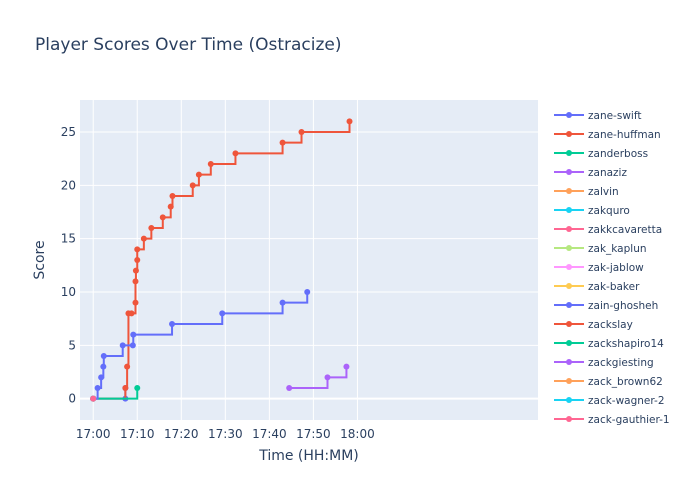 The image size is (700, 500). Describe the element at coordinates (72, 345) in the screenshot. I see `y-tick-label: 5` at that location.